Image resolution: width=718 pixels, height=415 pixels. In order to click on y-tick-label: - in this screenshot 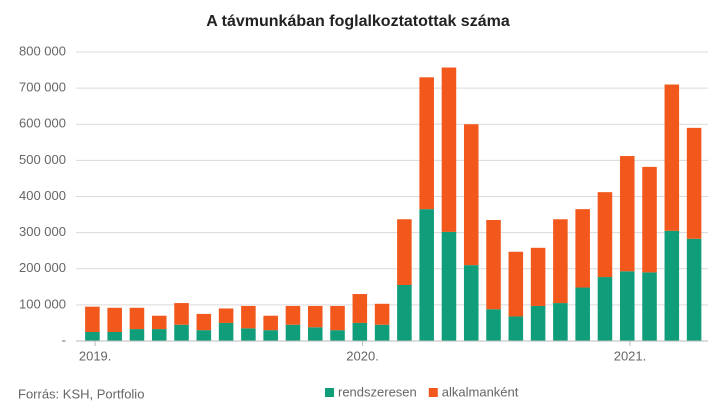, I will do `click(64, 339)`.